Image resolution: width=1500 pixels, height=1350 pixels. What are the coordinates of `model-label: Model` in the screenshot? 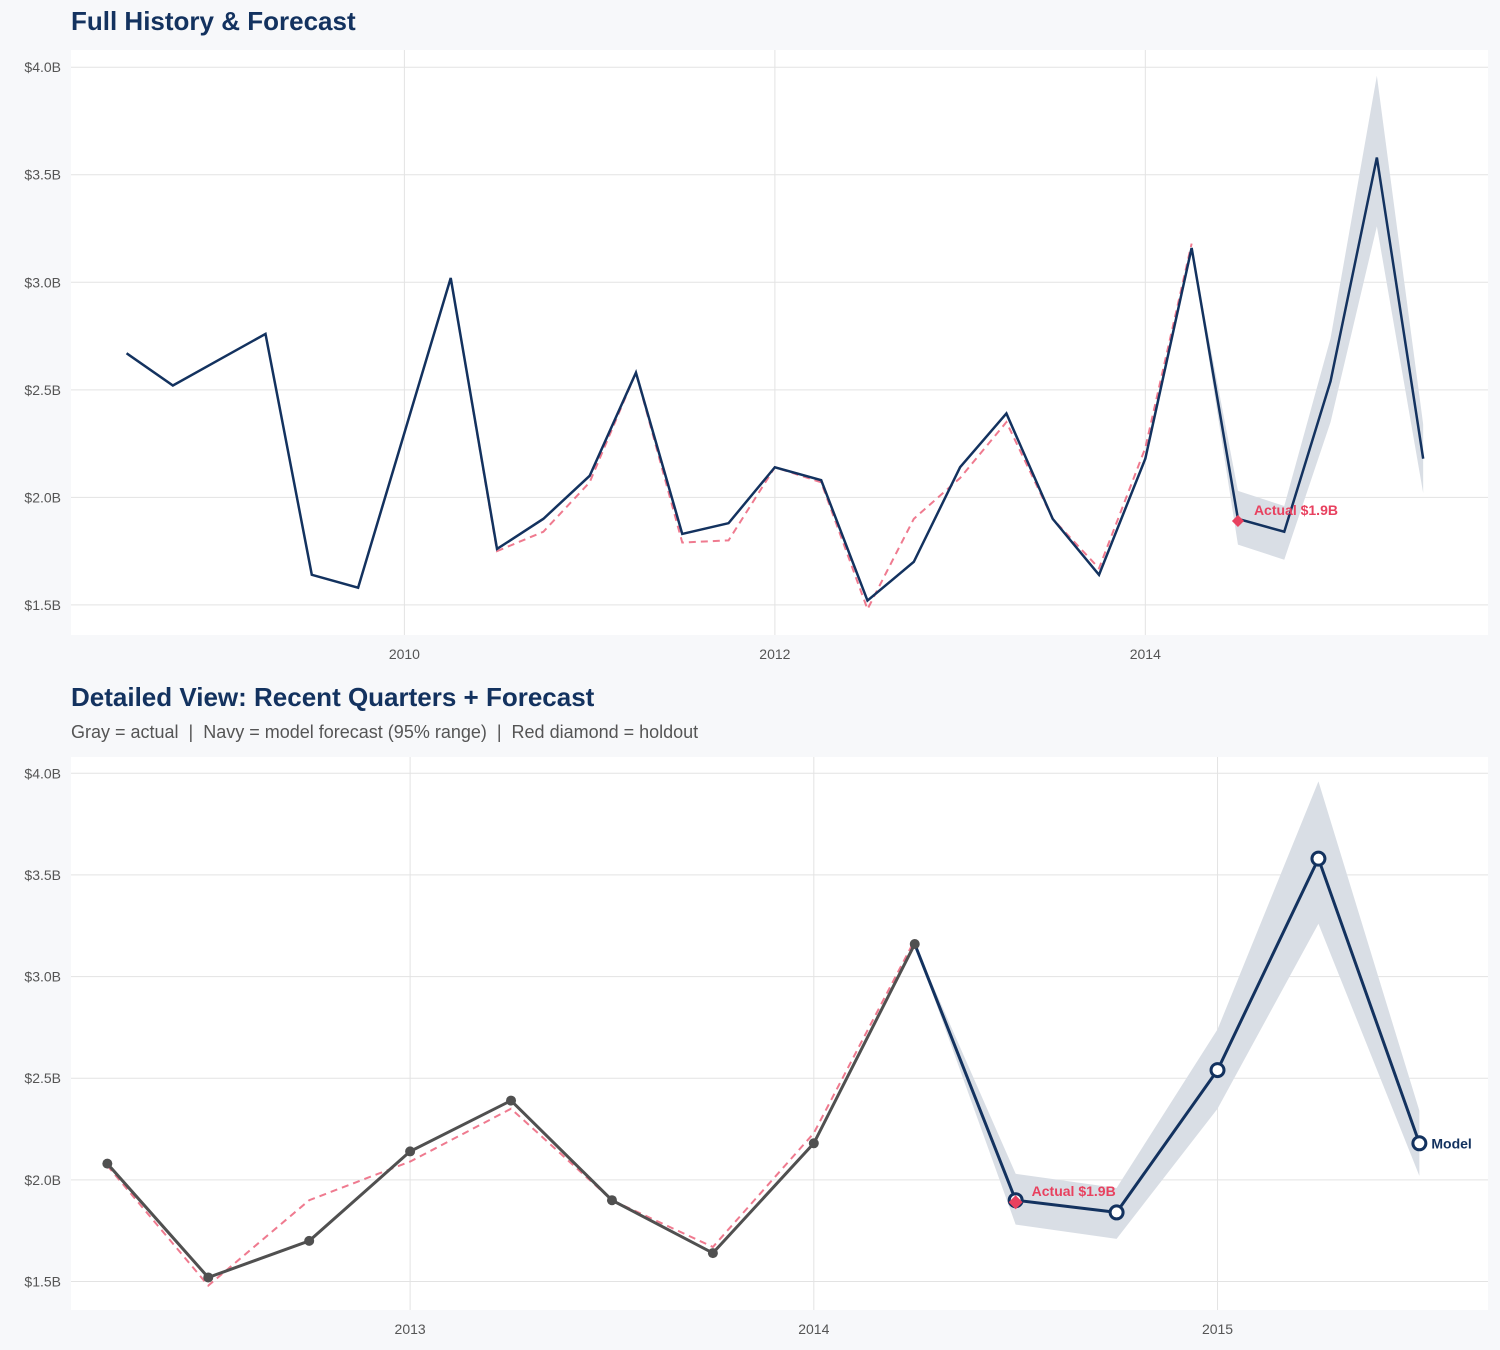 It's located at (1451, 1143).